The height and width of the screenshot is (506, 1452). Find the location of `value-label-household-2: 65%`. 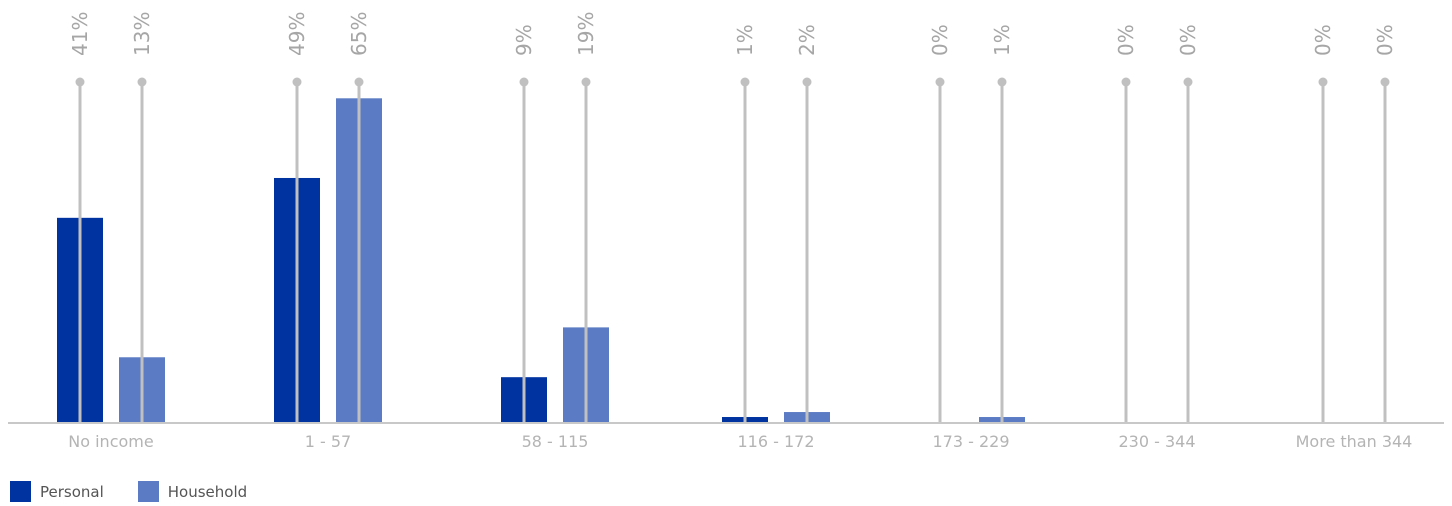

value-label-household-2: 65% is located at coordinates (359, 34).